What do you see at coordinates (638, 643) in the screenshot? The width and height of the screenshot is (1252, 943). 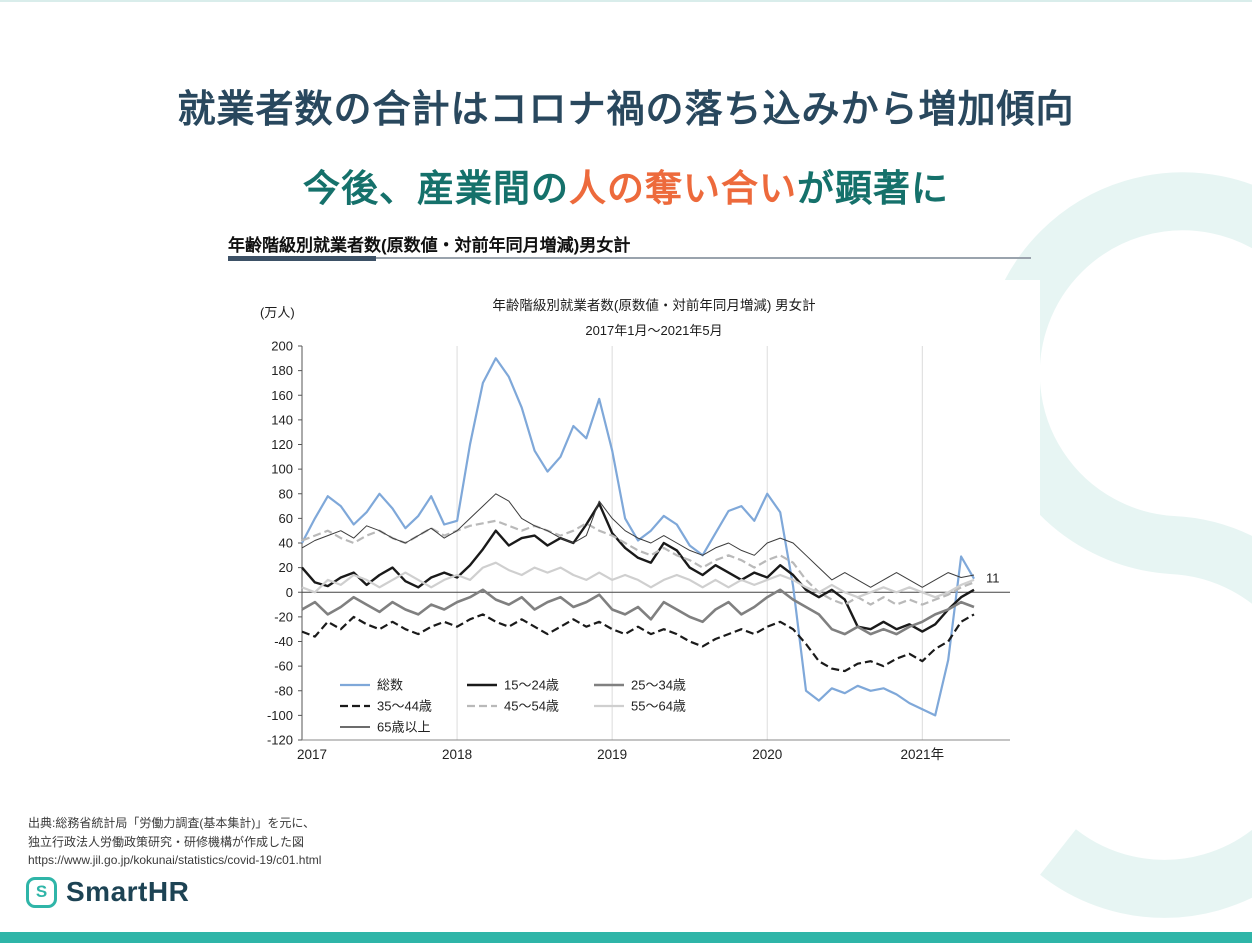 I see `series-line-35〜44歳` at bounding box center [638, 643].